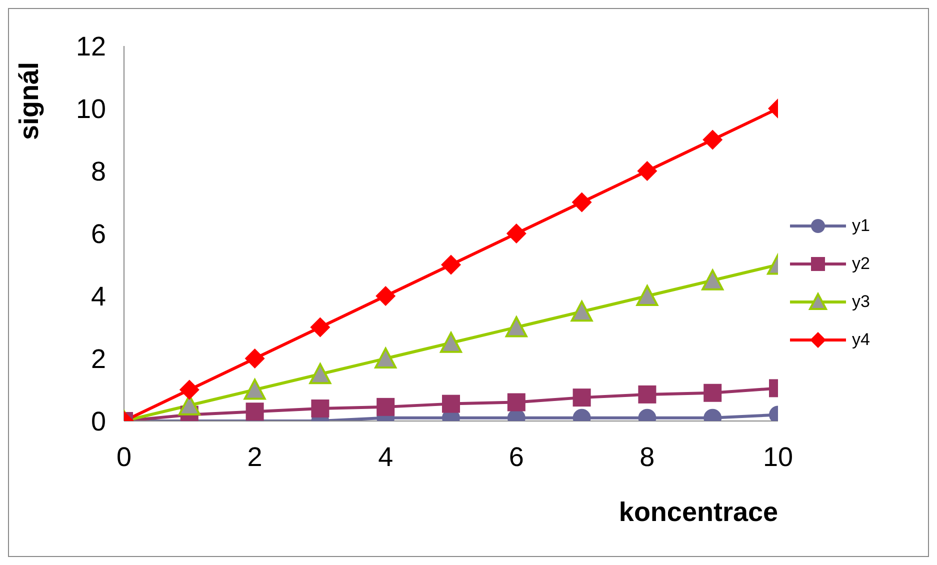 The width and height of the screenshot is (937, 565). Describe the element at coordinates (254, 457) in the screenshot. I see `x-tick-label: 2` at that location.